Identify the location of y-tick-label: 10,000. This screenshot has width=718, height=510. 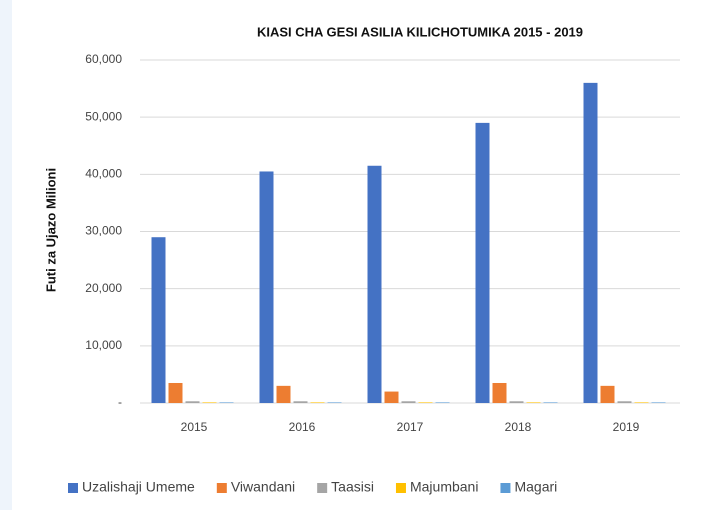
(103, 345).